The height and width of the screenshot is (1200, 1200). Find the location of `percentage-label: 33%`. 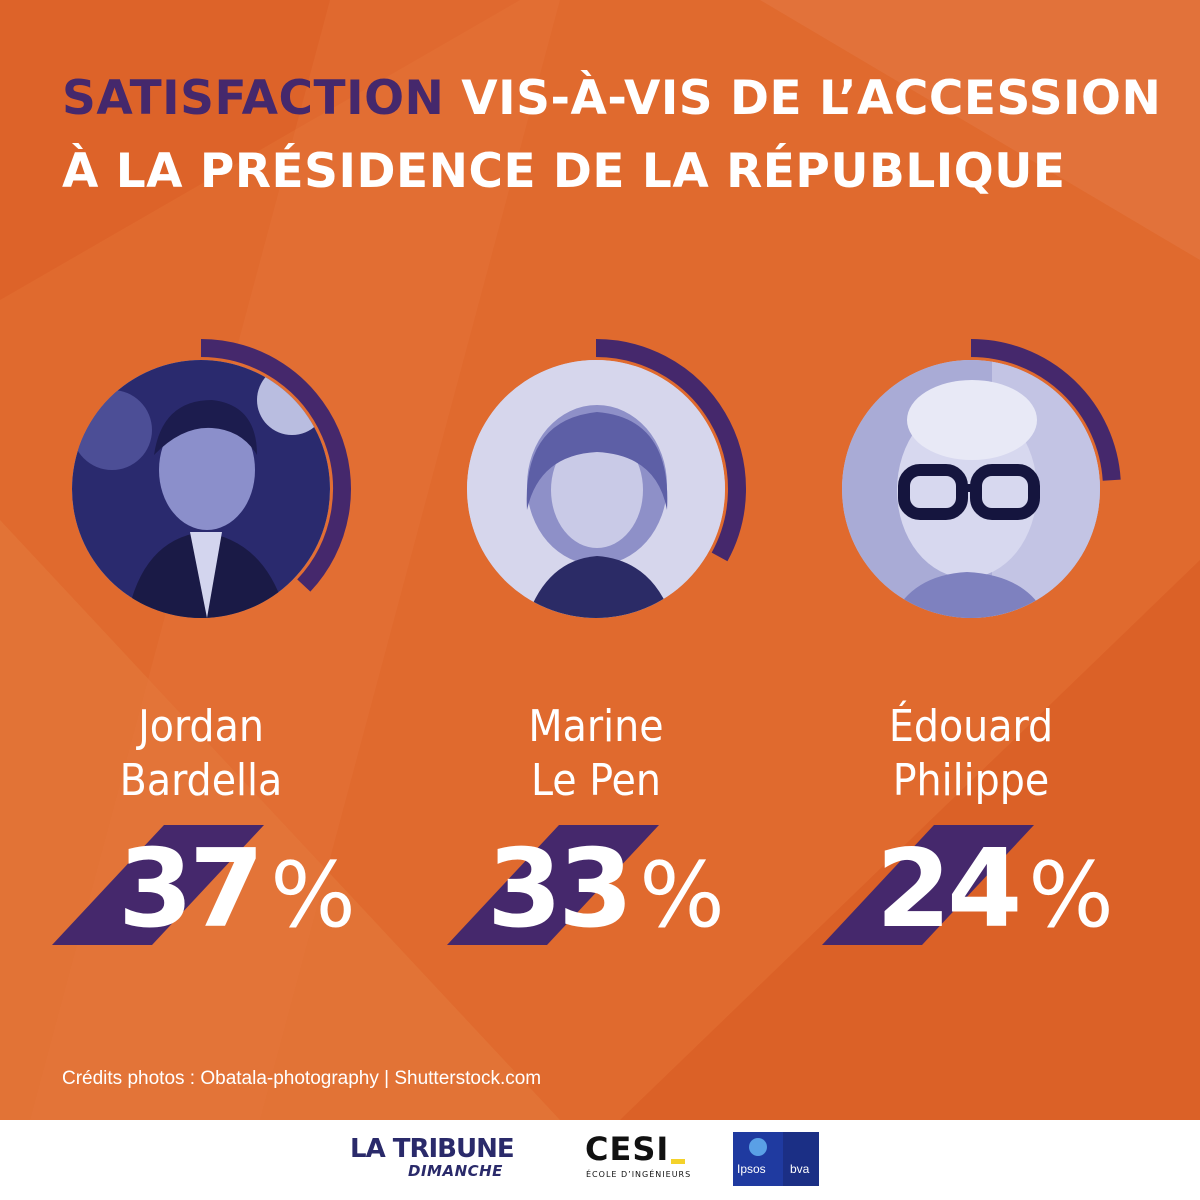

percentage-label: 33% is located at coordinates (606, 893).